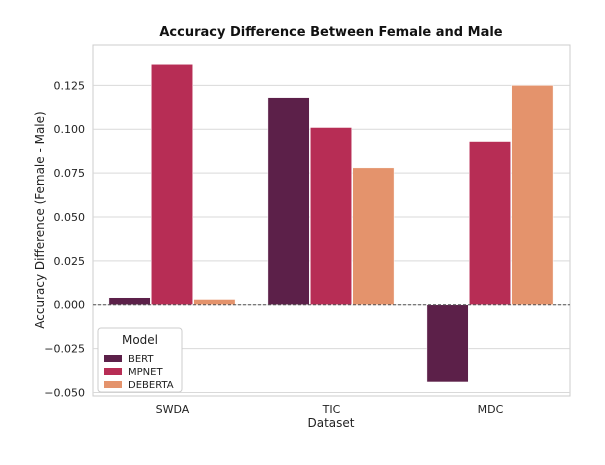 The image size is (605, 465). What do you see at coordinates (70, 217) in the screenshot?
I see `y-tick-label: 0.050` at bounding box center [70, 217].